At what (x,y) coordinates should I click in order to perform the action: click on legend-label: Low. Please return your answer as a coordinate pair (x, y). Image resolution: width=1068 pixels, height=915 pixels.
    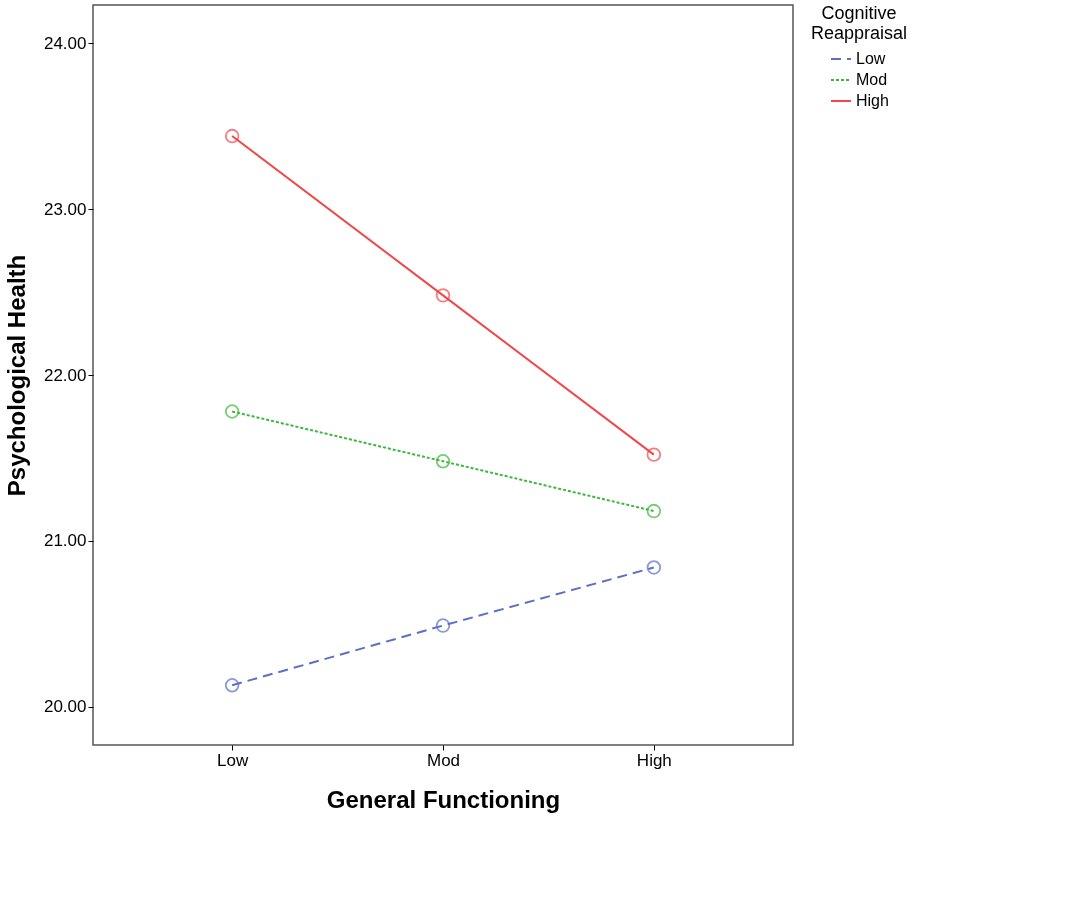
    Looking at the image, I should click on (871, 58).